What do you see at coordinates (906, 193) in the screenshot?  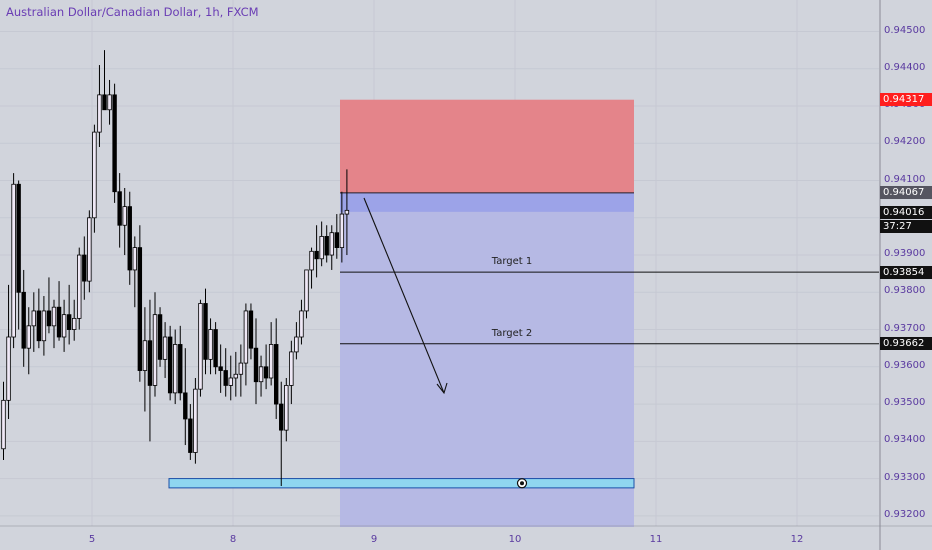 I see `entry-price-label: 0.94067` at bounding box center [906, 193].